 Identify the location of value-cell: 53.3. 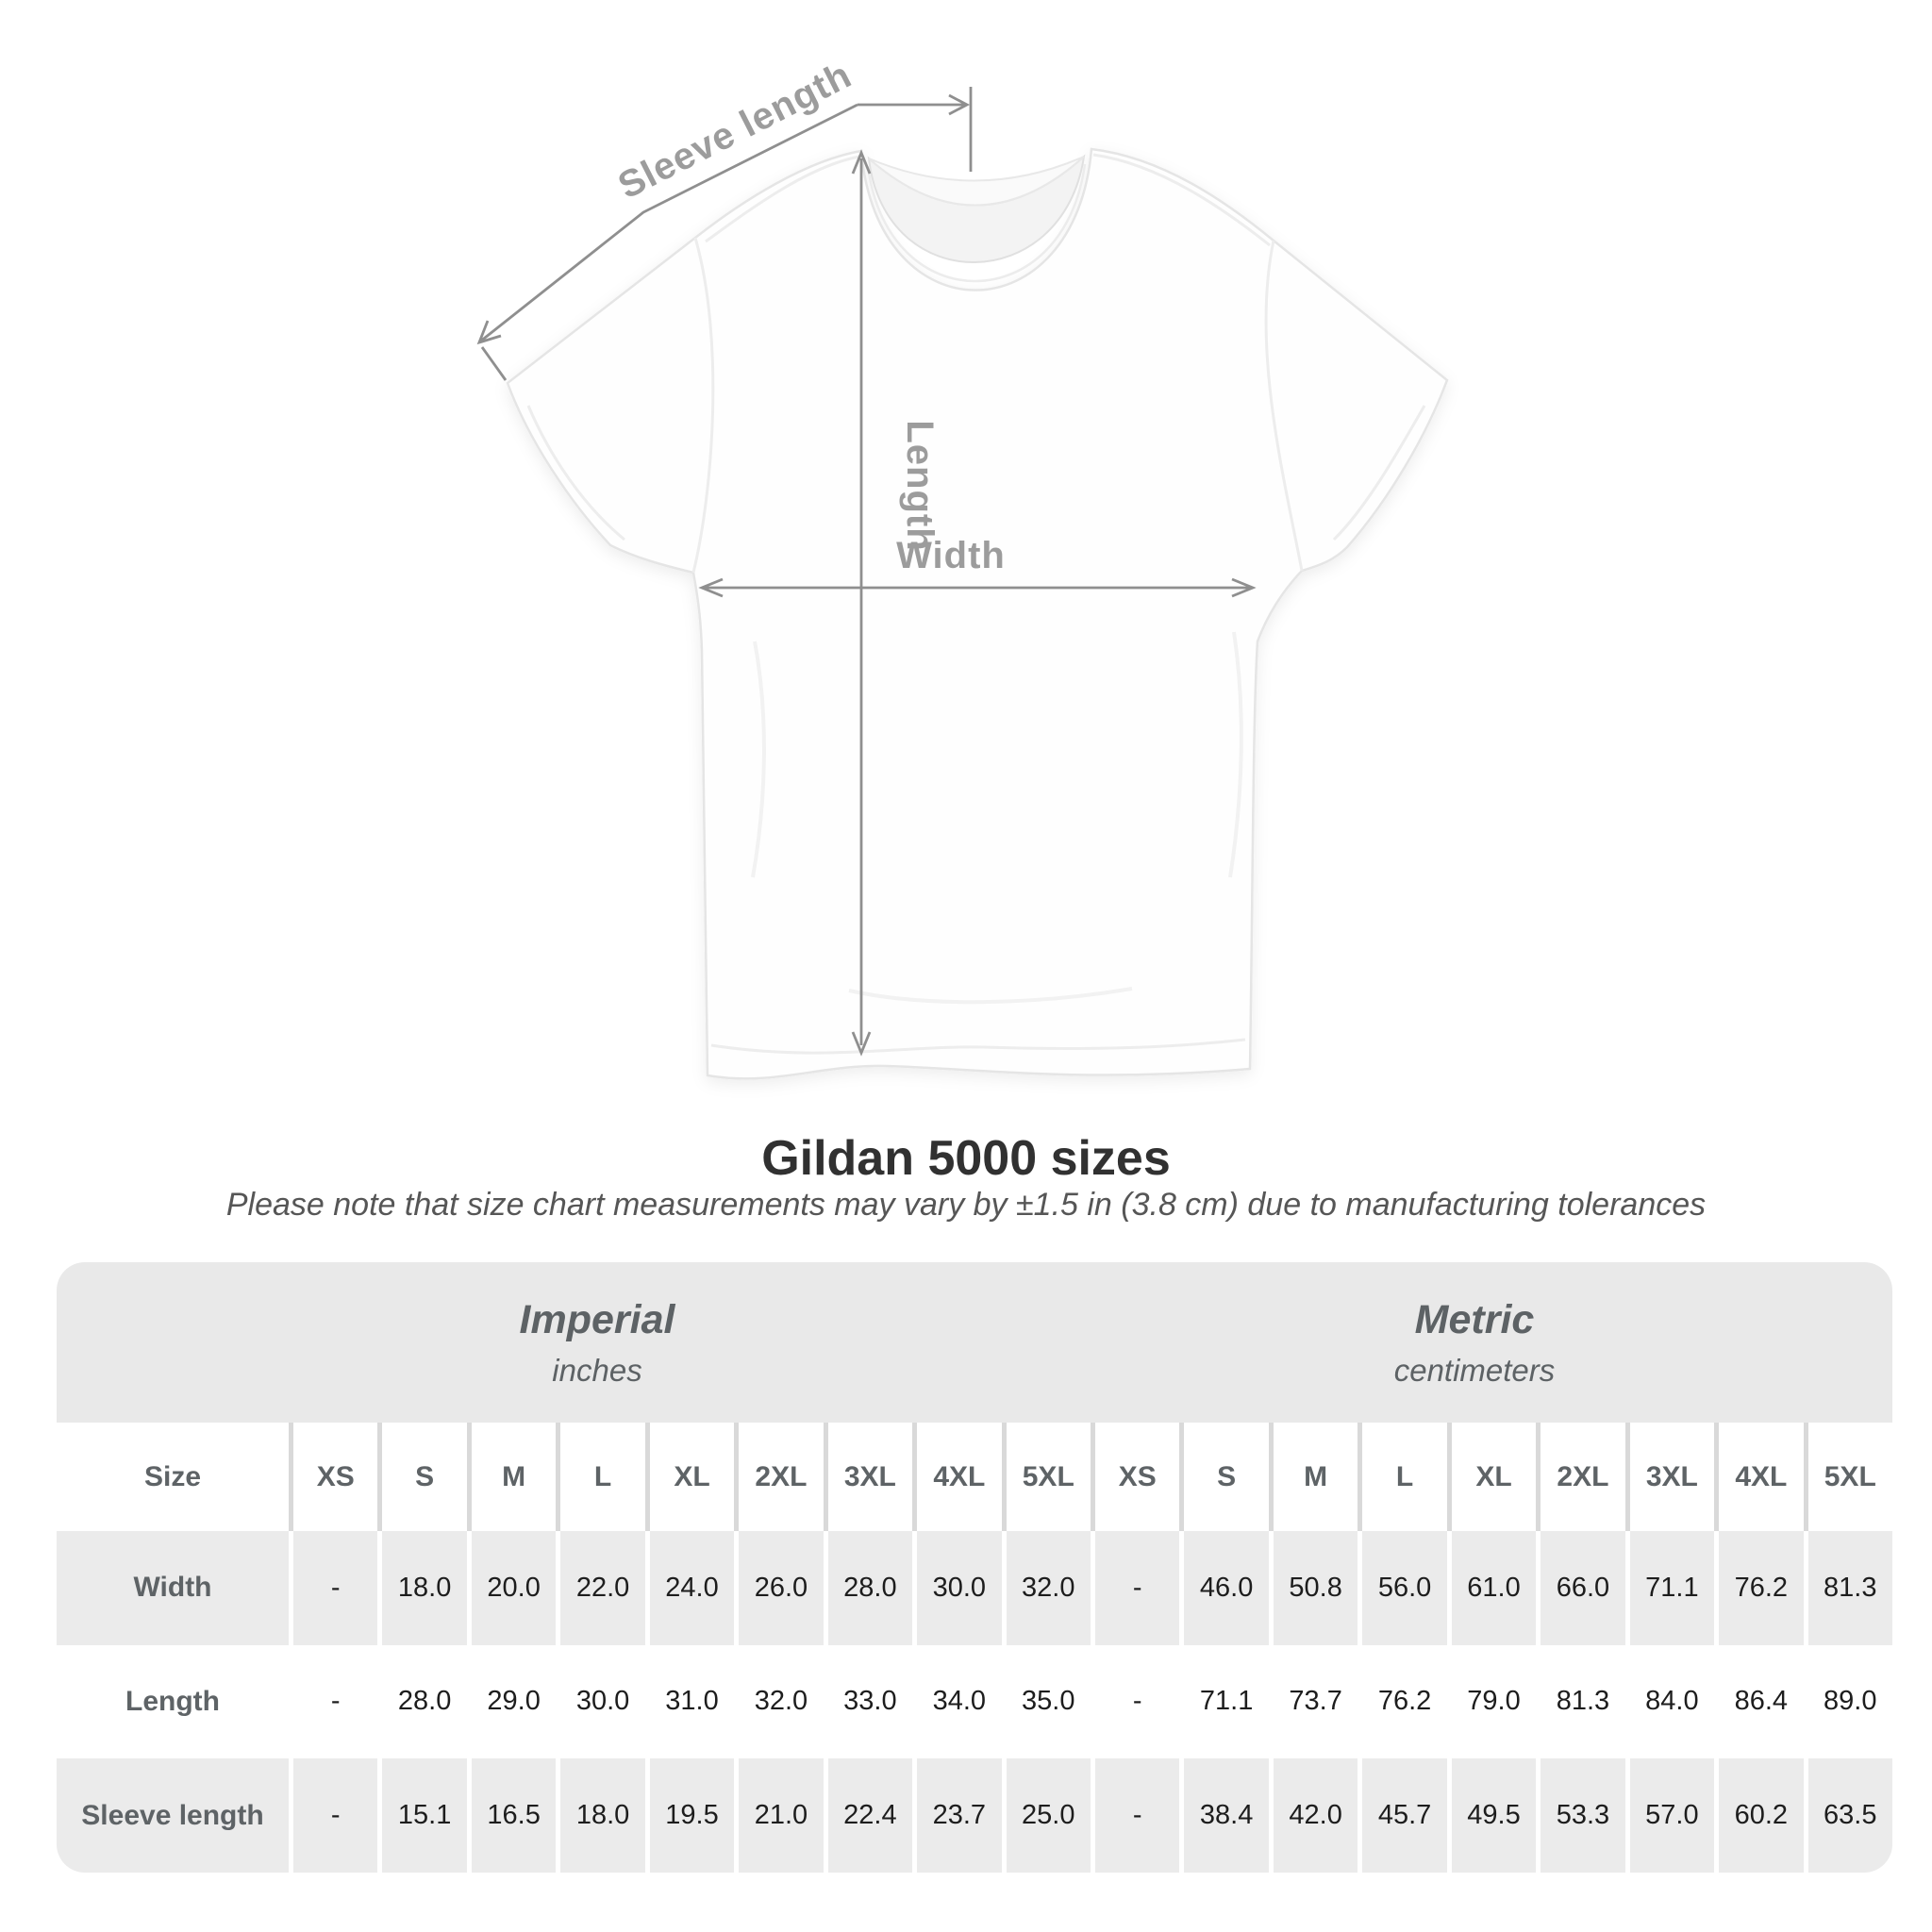
(1581, 1816).